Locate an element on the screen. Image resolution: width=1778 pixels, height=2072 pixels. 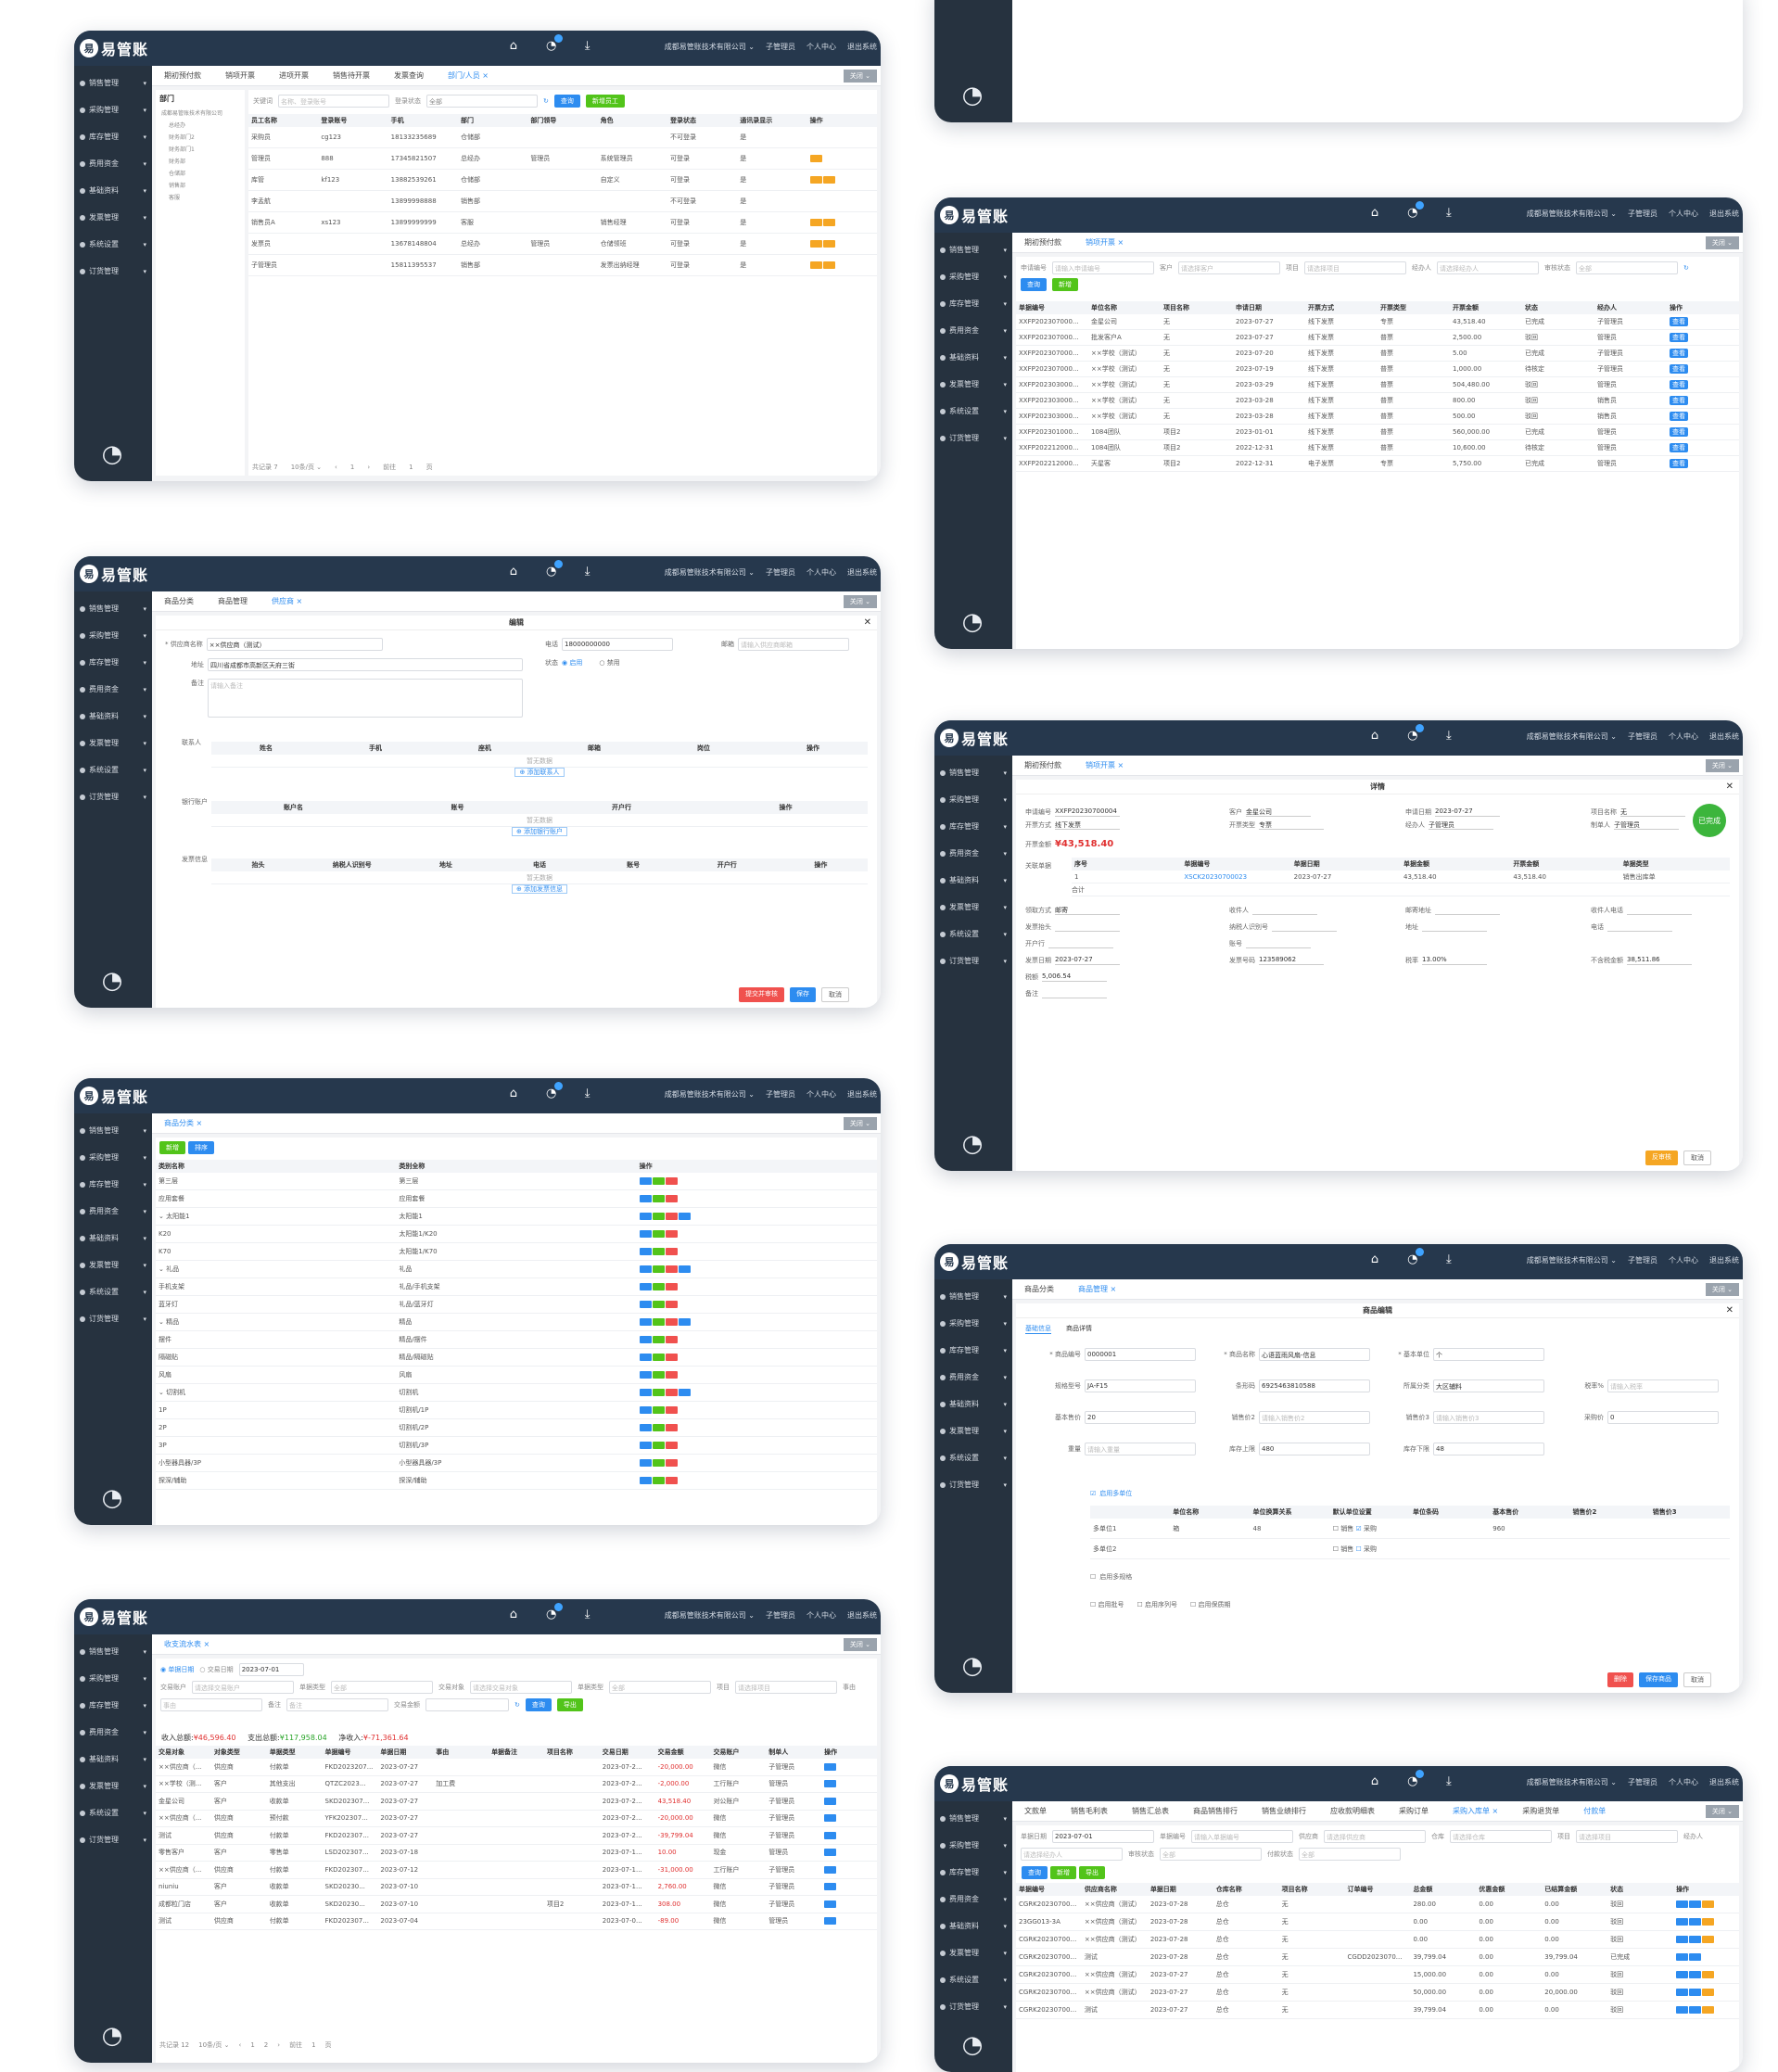
status-select: 全部 is located at coordinates (482, 102).